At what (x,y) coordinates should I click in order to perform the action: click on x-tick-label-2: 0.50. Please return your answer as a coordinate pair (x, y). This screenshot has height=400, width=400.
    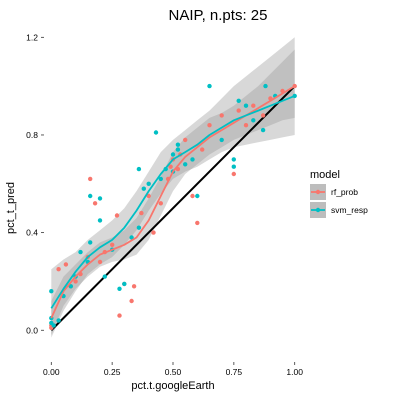
    Looking at the image, I should click on (173, 372).